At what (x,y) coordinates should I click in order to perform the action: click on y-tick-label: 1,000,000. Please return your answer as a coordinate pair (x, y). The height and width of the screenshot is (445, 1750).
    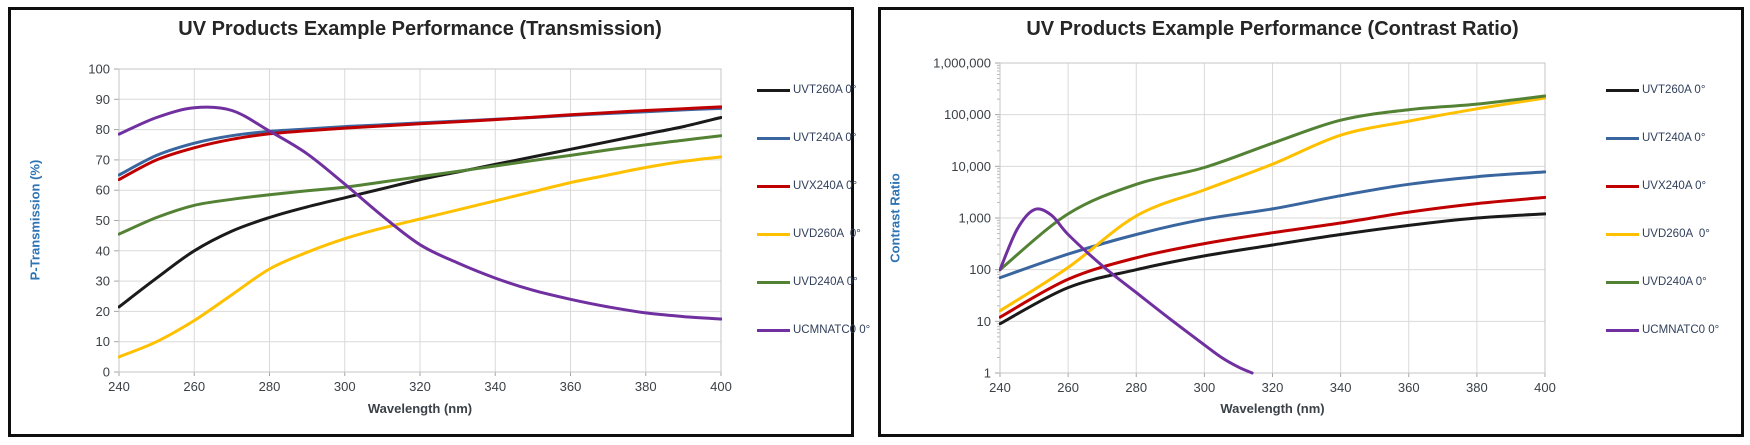
    Looking at the image, I should click on (962, 63).